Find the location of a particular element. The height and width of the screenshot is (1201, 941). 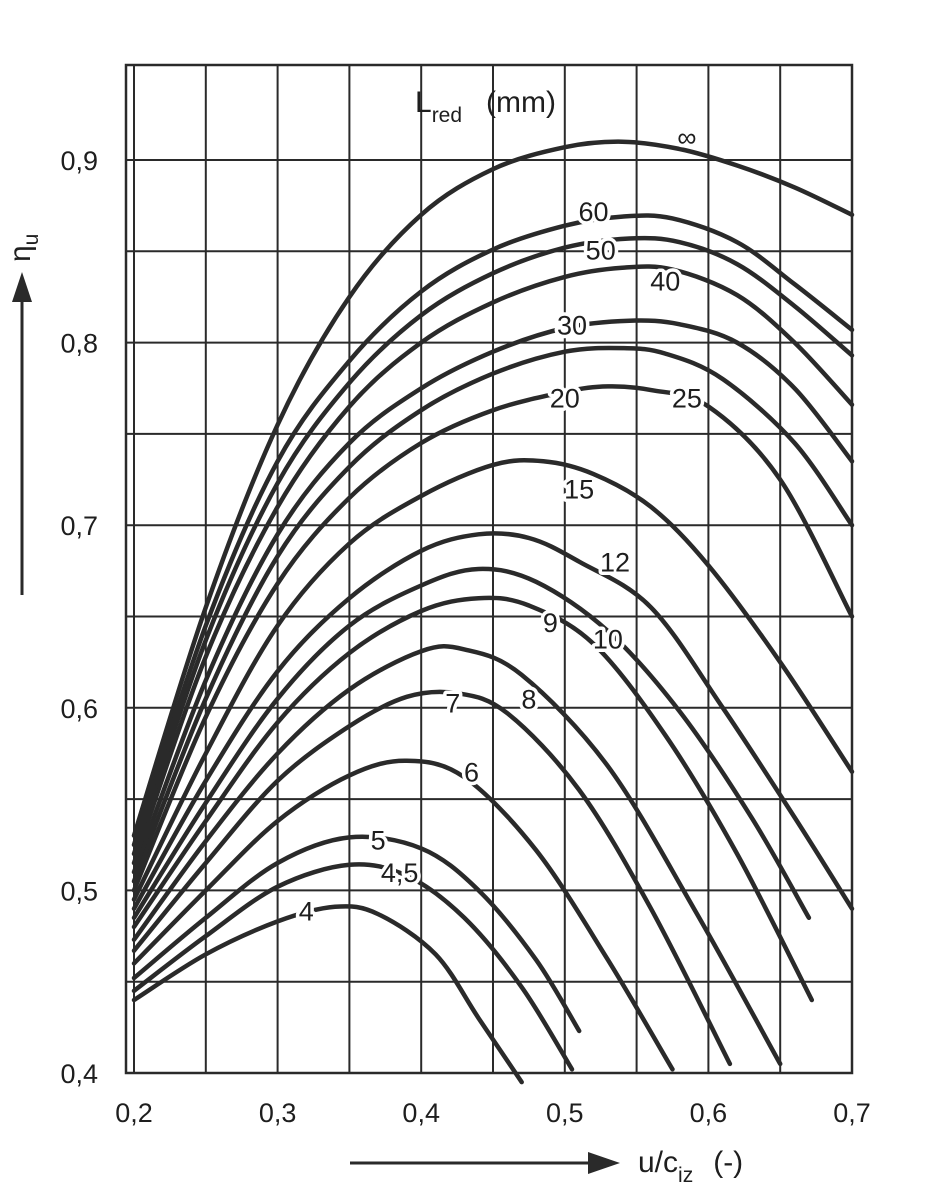

x-axis-sub: iz is located at coordinates (685, 1175).